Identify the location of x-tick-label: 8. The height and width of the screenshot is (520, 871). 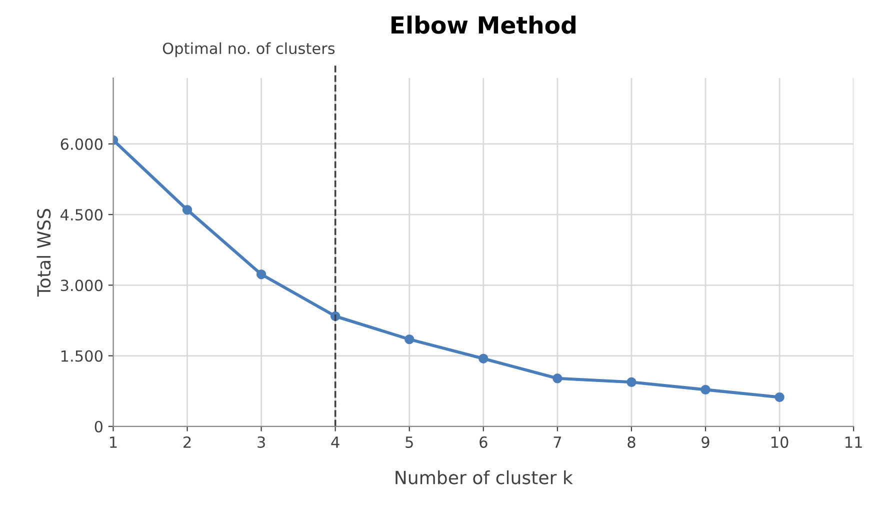
(632, 442).